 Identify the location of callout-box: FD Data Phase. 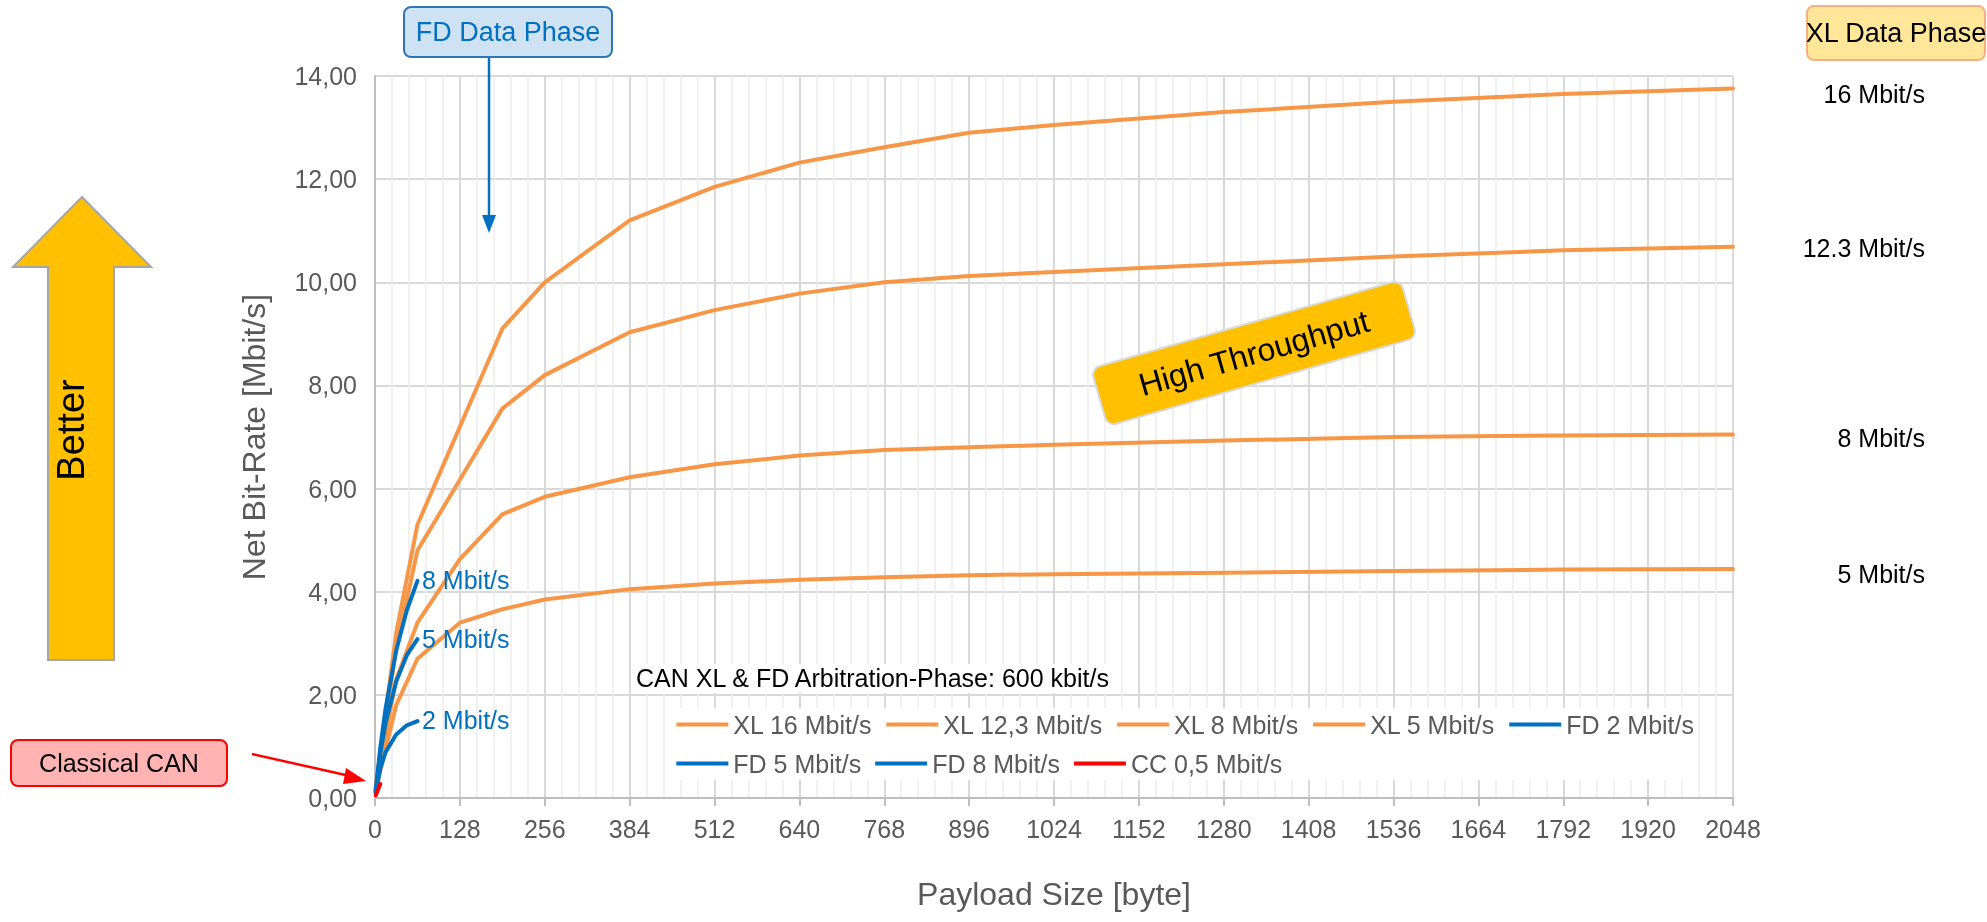
(508, 32).